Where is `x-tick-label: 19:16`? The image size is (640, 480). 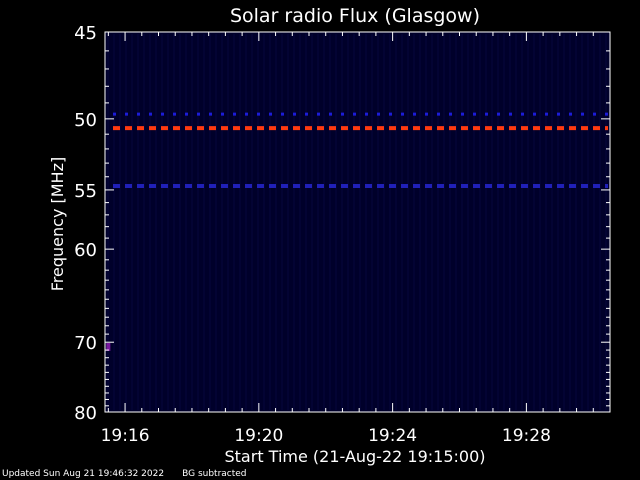 x-tick-label: 19:16 is located at coordinates (125, 436).